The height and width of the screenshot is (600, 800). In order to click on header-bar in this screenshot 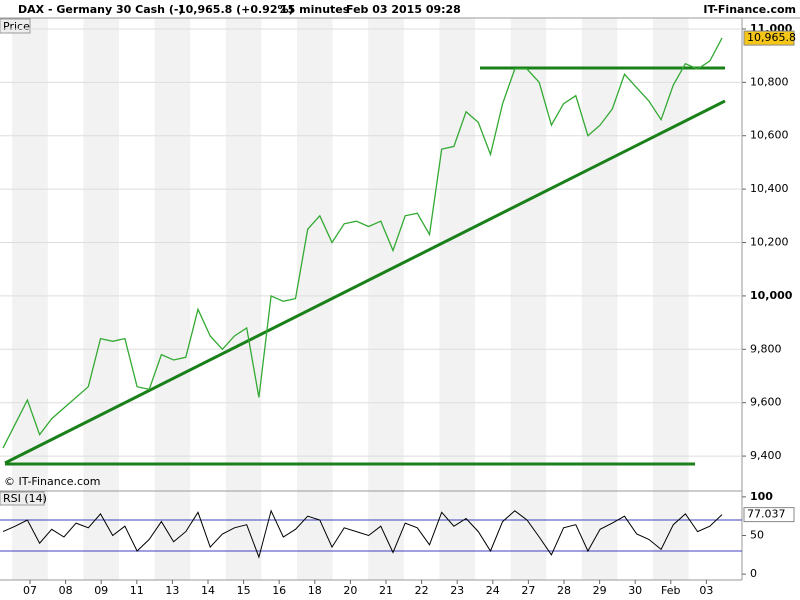, I will do `click(400, 9)`.